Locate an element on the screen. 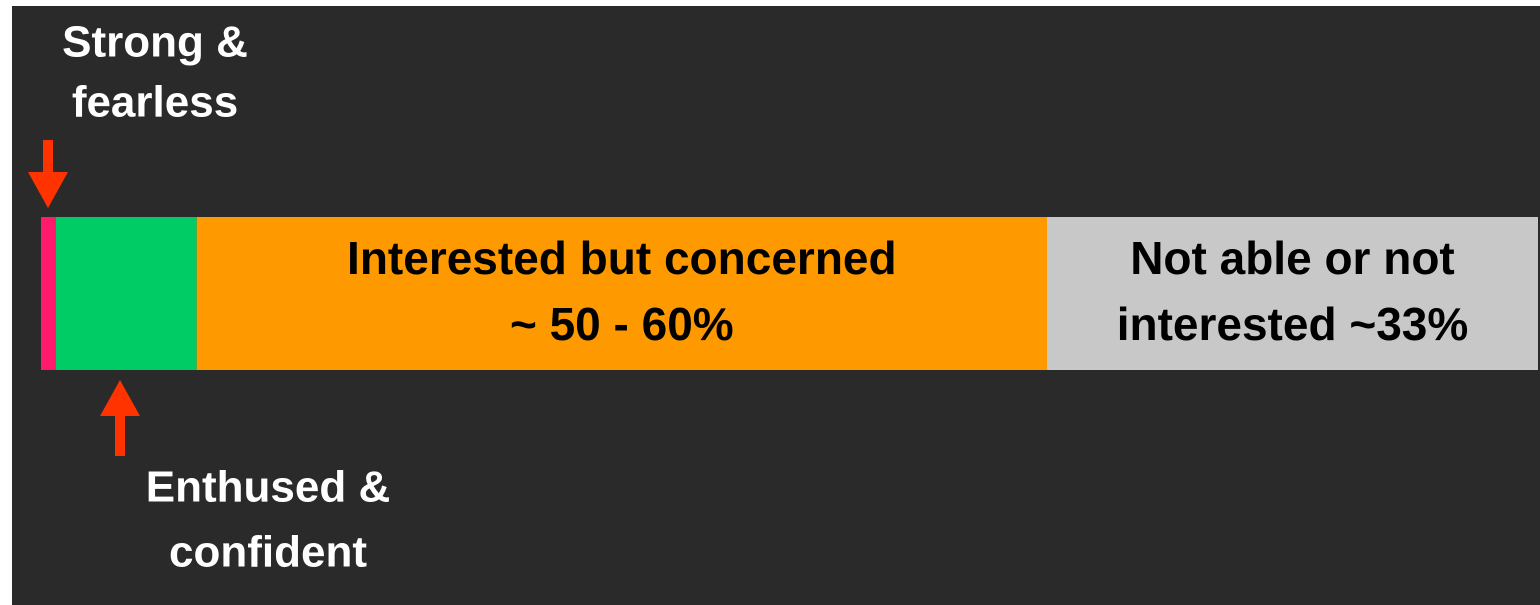 Image resolution: width=1540 pixels, height=605 pixels. segment-label: interested ~33% is located at coordinates (1293, 324).